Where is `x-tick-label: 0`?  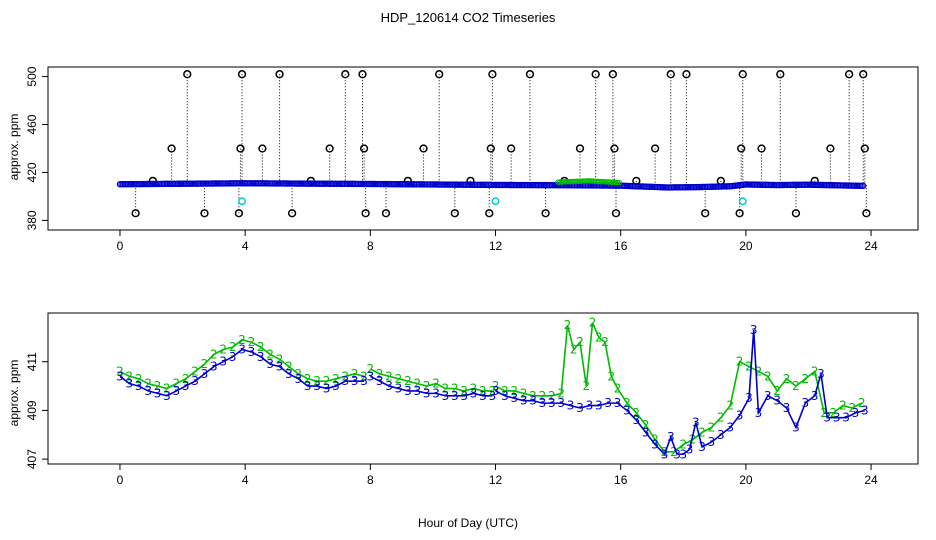 x-tick-label: 0 is located at coordinates (120, 480).